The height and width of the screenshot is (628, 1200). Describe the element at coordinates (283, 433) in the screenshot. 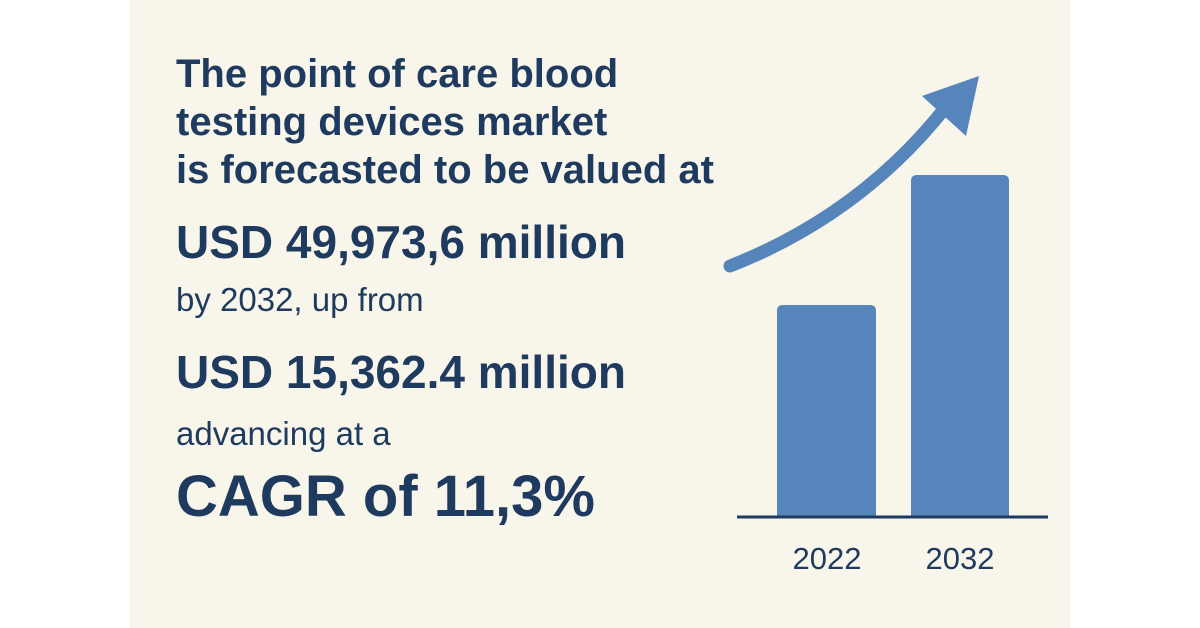

I see `advancing-text: advancing at a` at that location.